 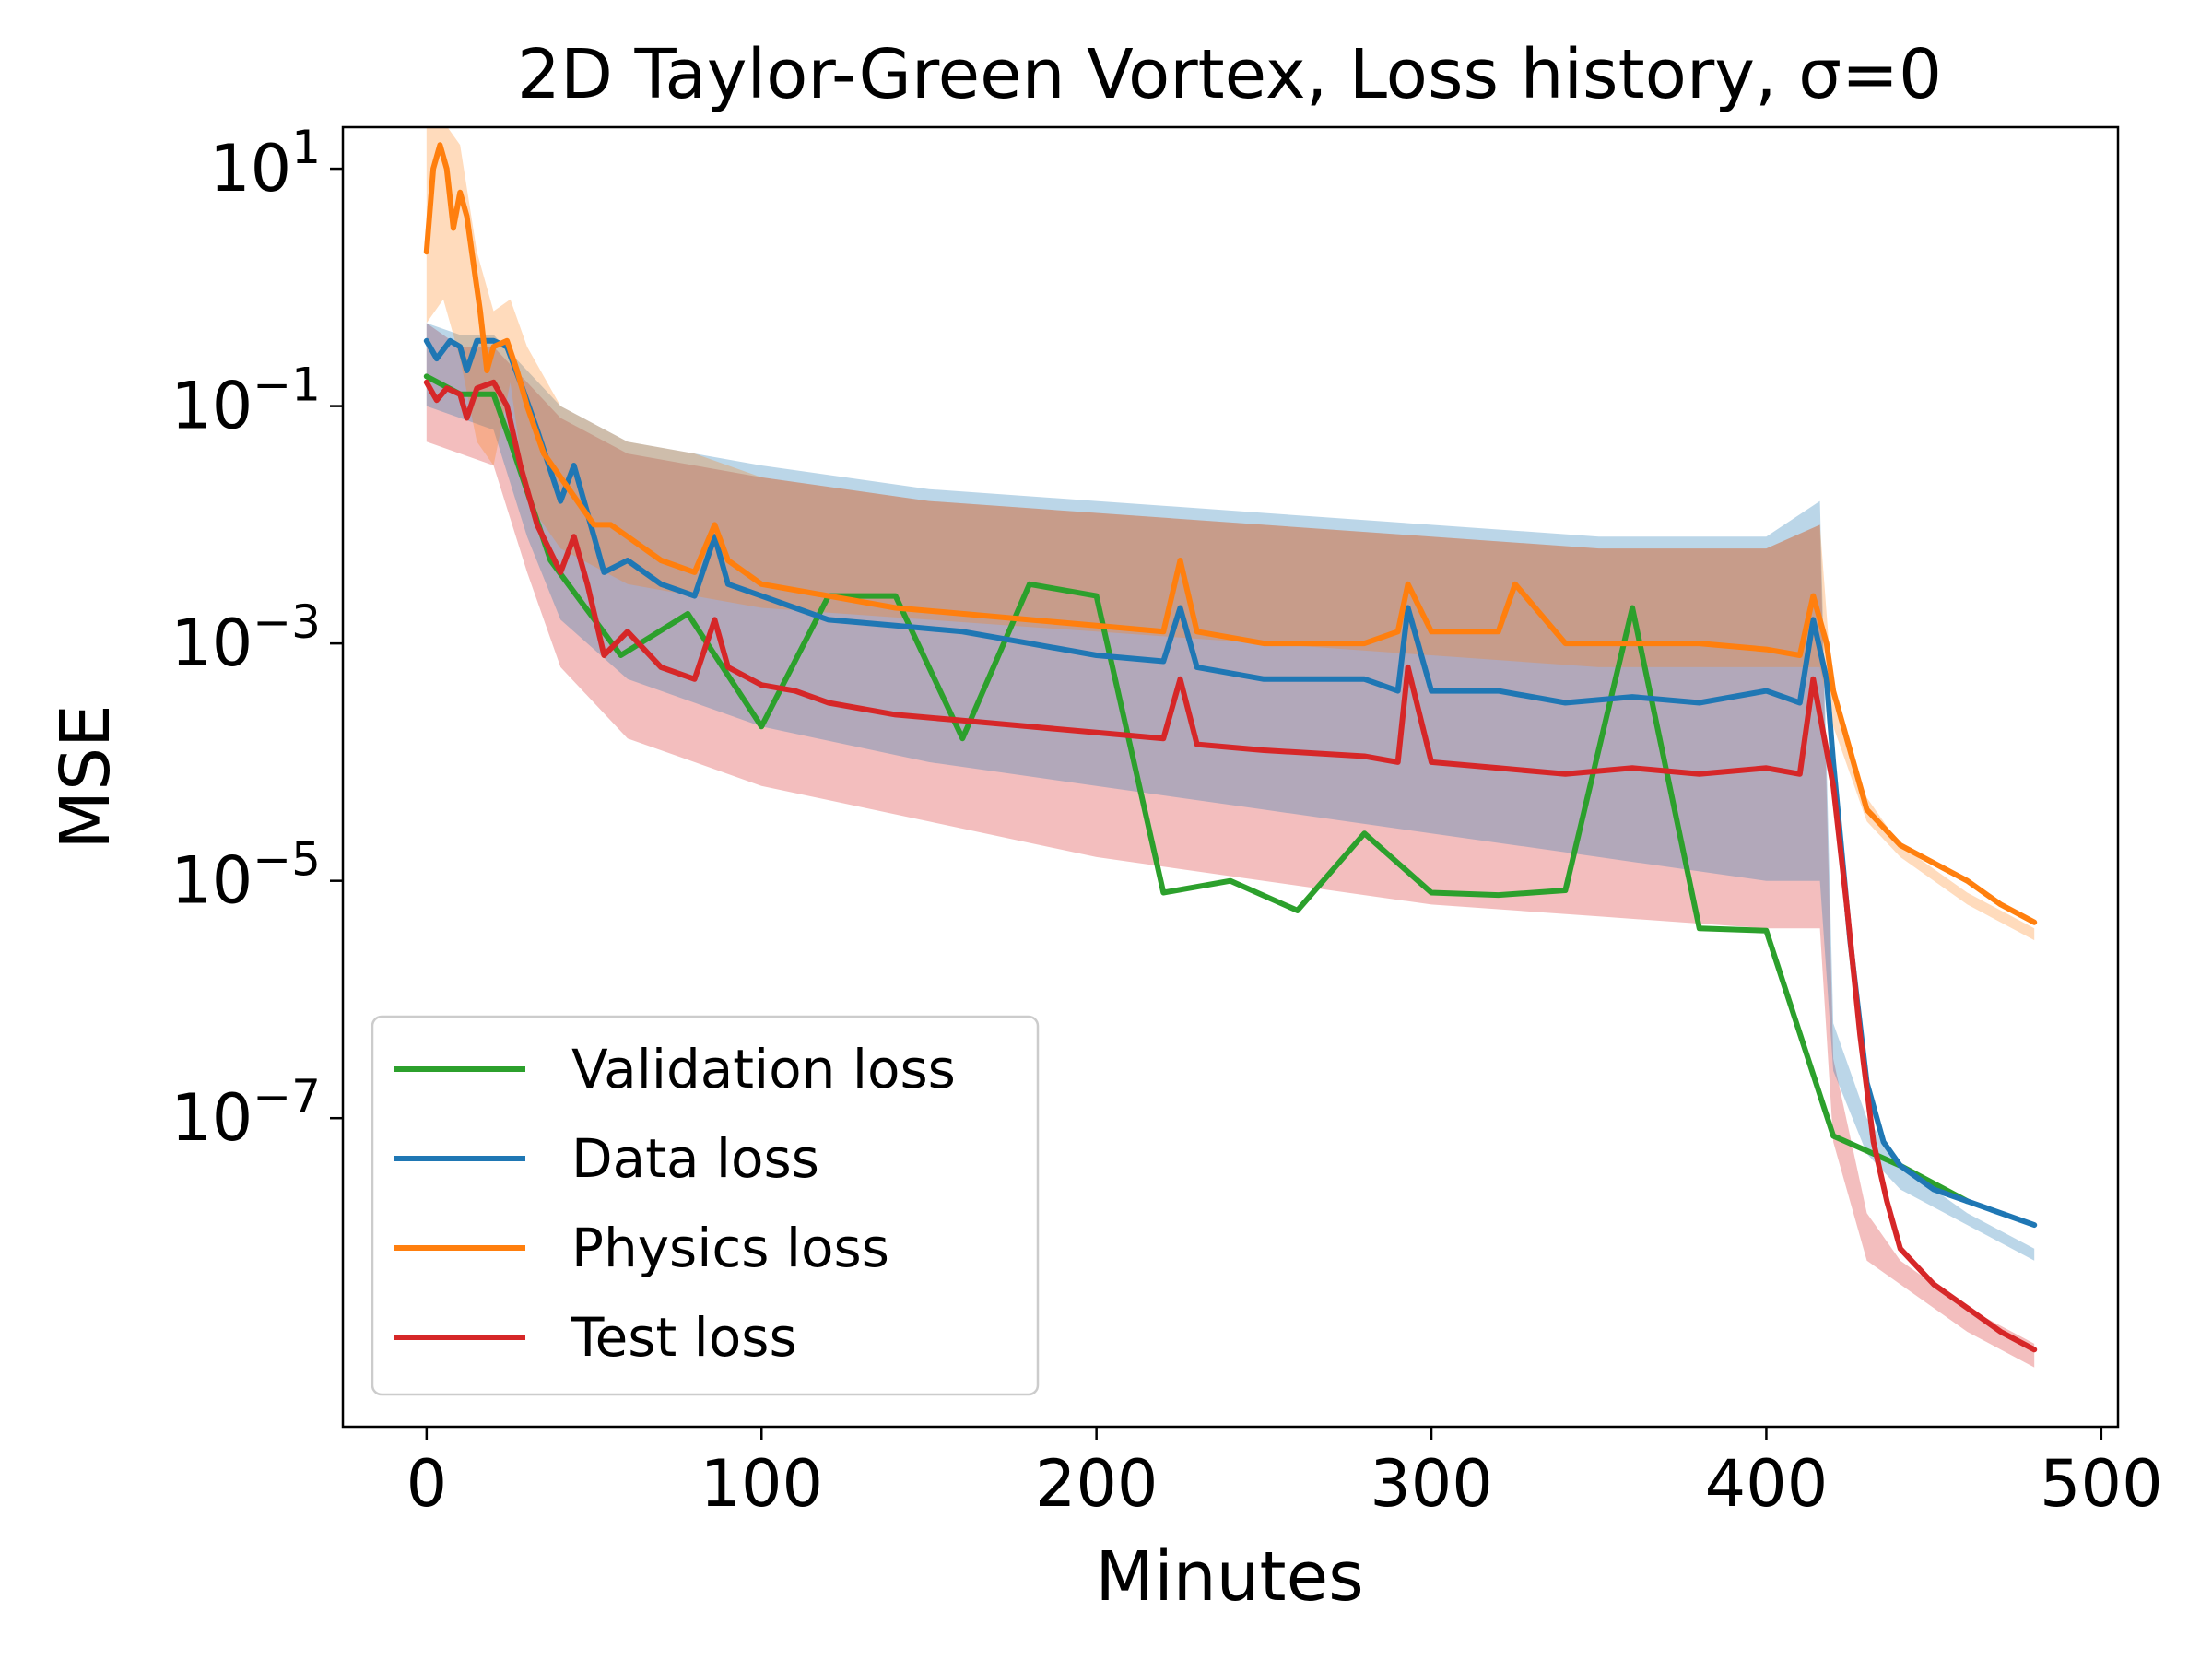 I want to click on x-tick-label: 0, so click(x=427, y=1484).